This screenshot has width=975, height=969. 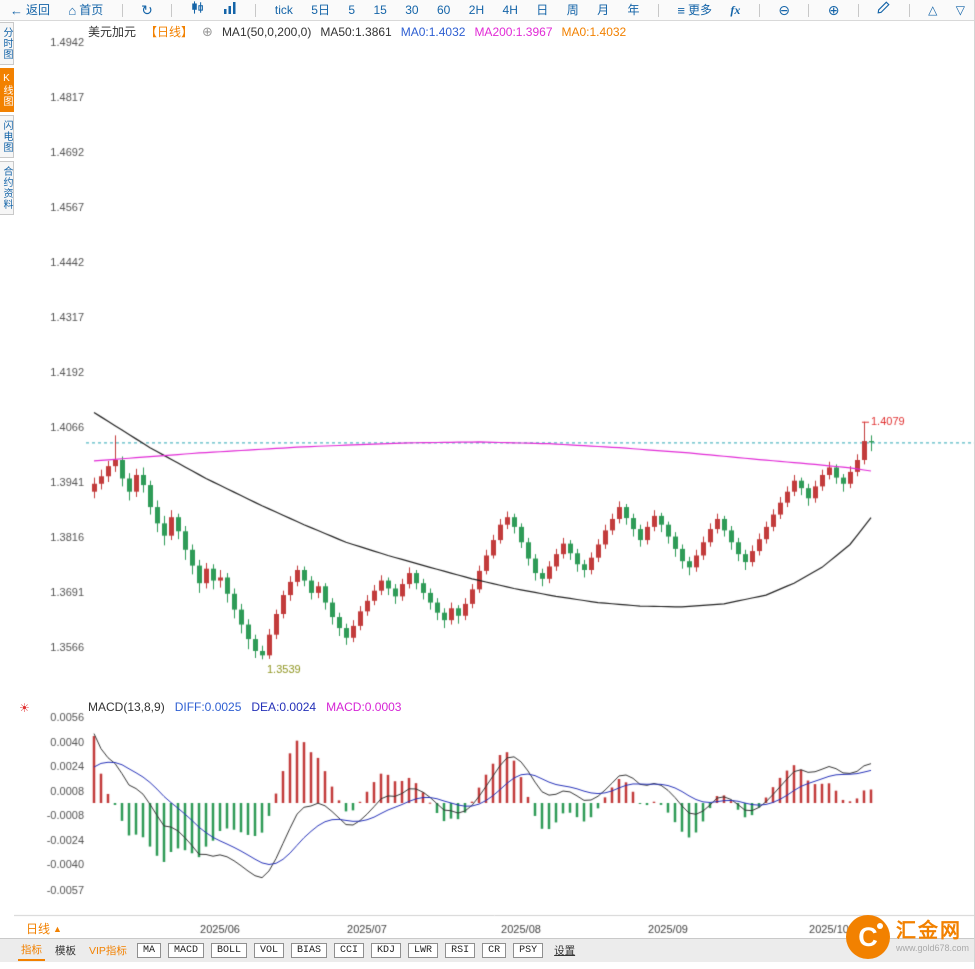 I want to click on macd-title: MACD(13,8,9), so click(x=126, y=706).